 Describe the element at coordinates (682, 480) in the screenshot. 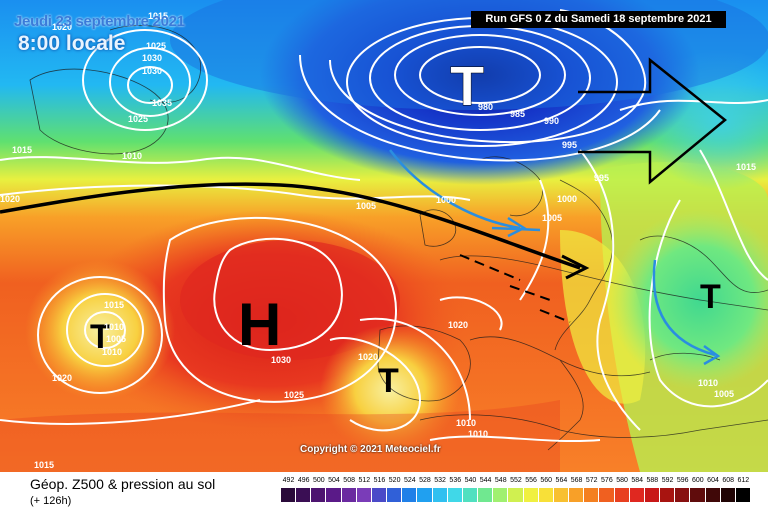

I see `scale-tick-label: 596` at that location.